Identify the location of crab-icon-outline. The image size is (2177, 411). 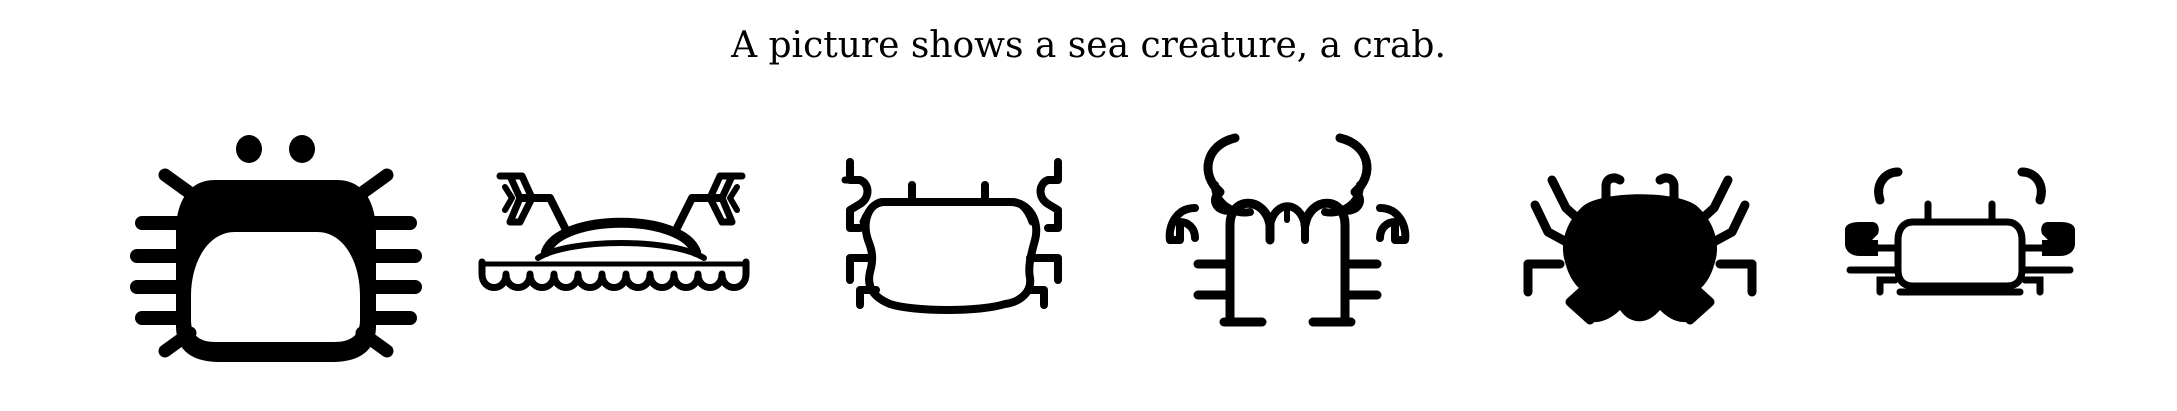
(951, 236).